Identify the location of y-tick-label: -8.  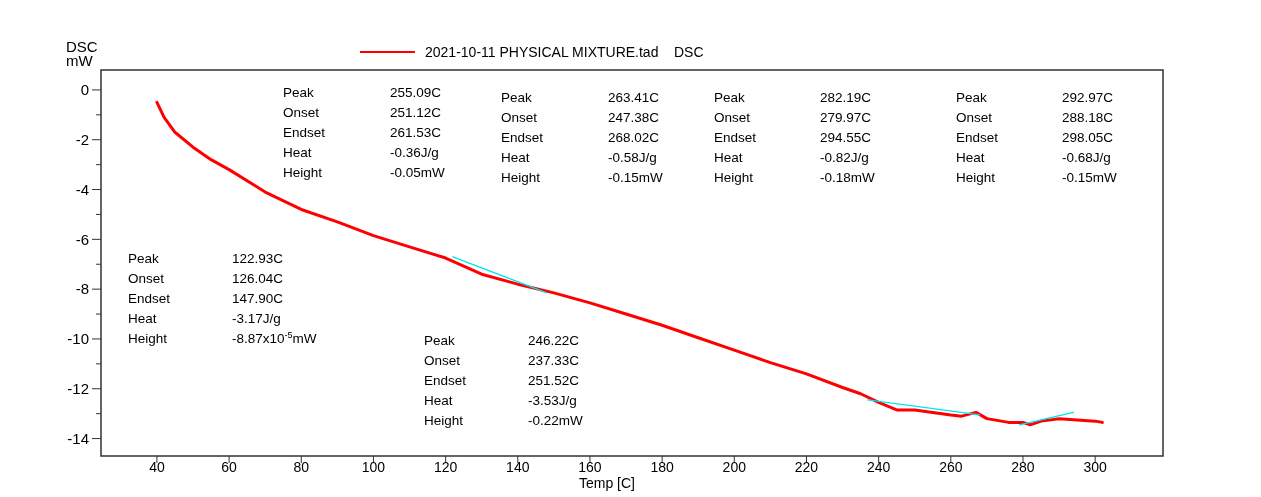
(82, 289).